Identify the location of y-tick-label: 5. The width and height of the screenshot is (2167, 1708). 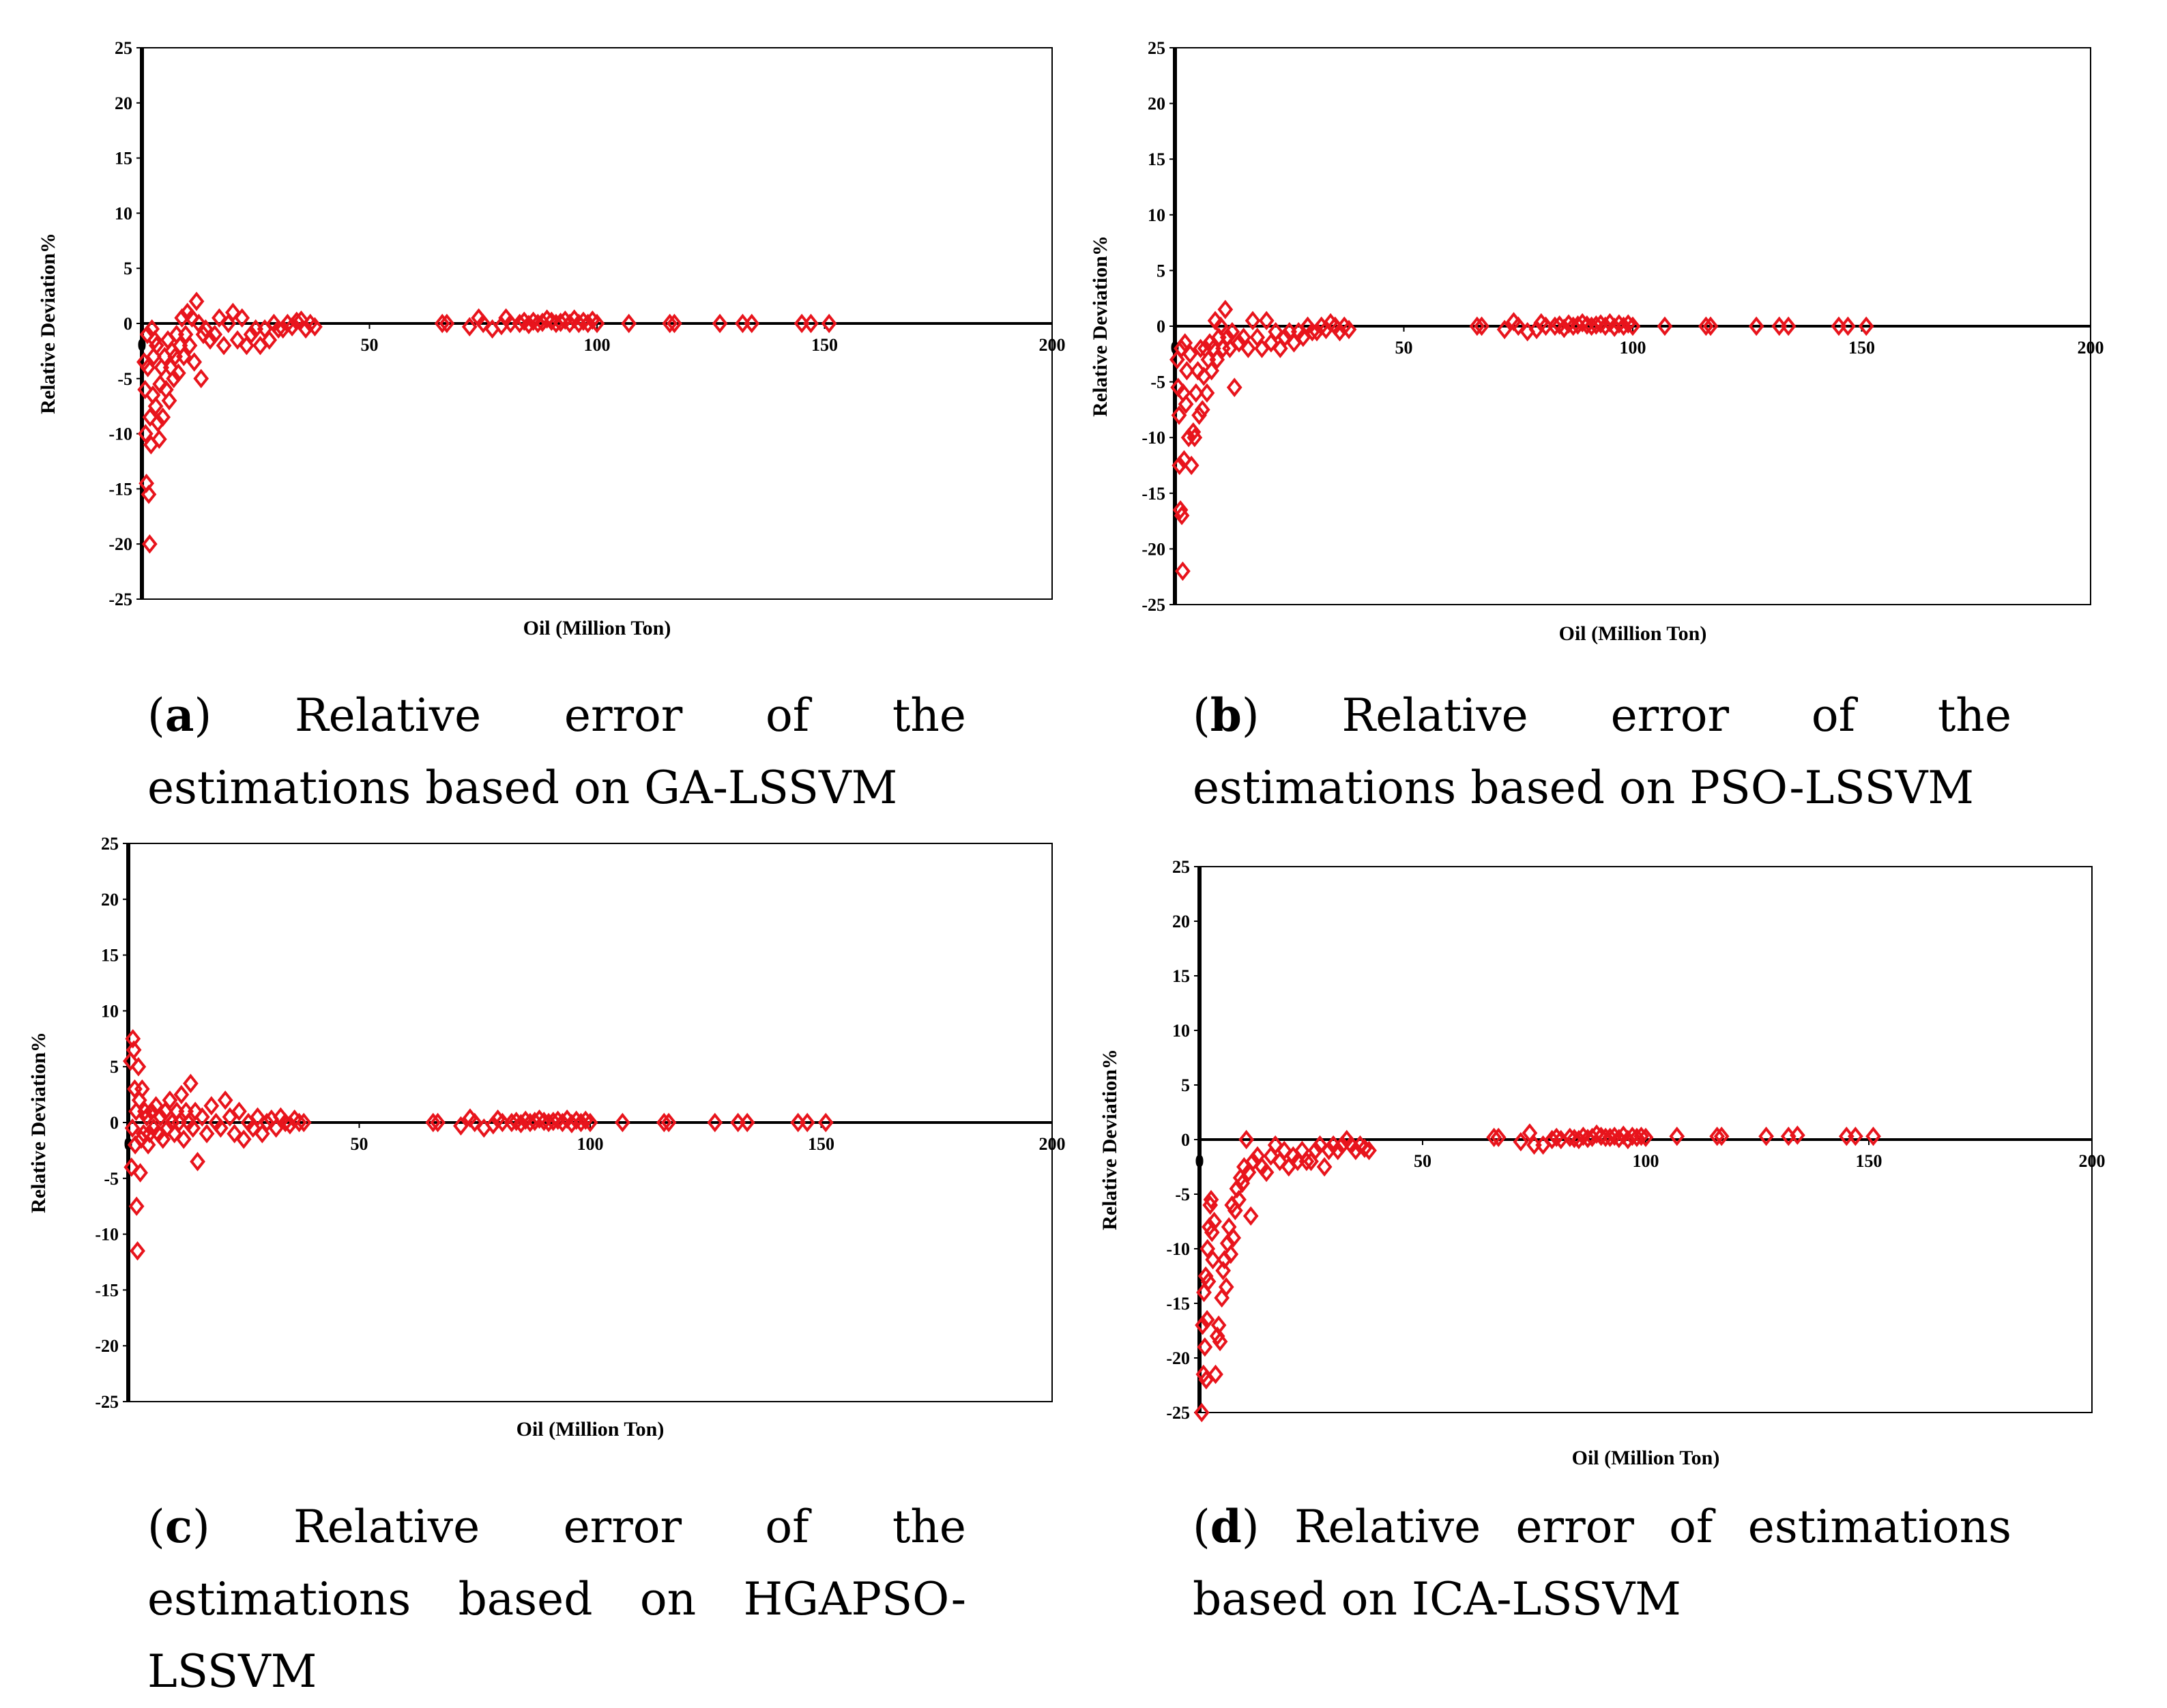
(114, 1067).